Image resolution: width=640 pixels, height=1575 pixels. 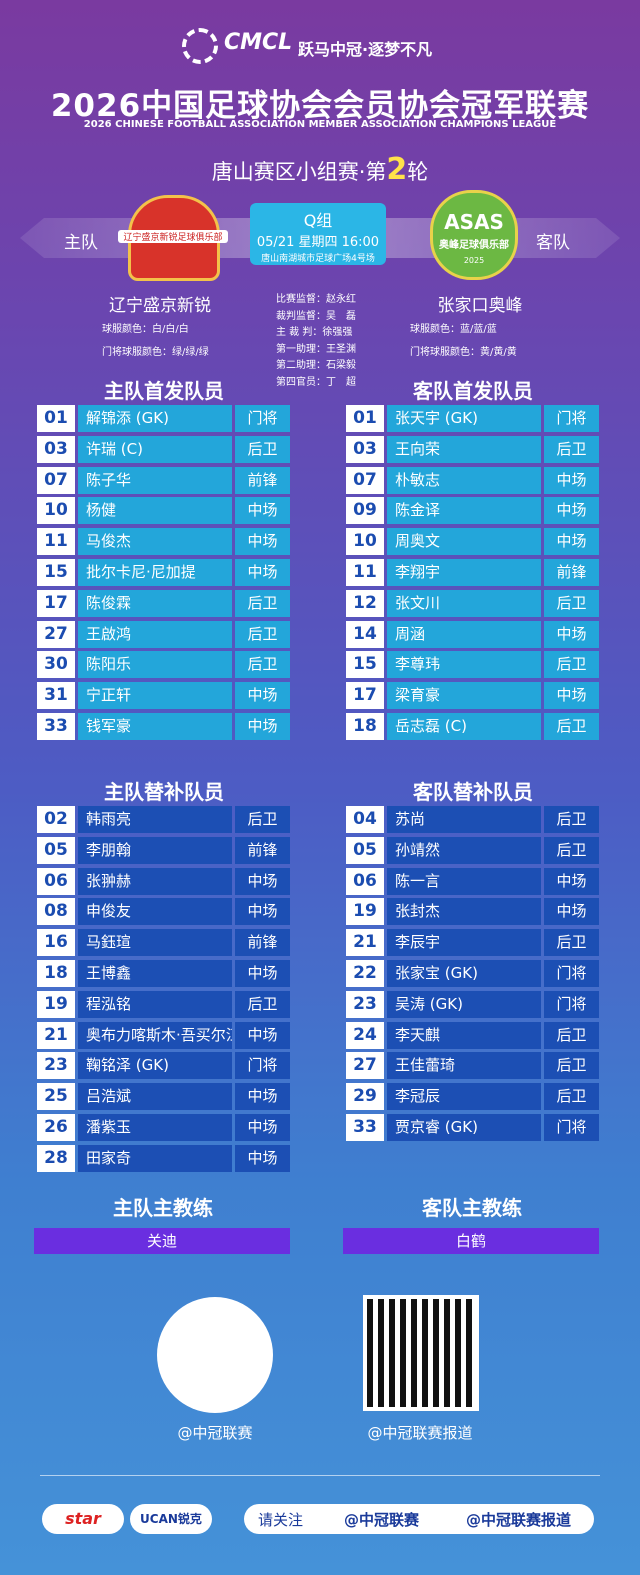 I want to click on player-number: 21, so click(x=365, y=943).